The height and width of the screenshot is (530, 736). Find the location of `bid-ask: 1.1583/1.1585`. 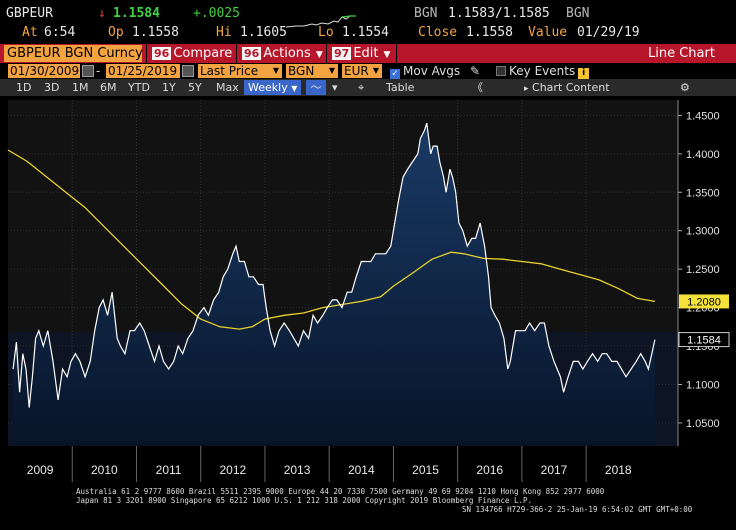

bid-ask: 1.1583/1.1585 is located at coordinates (499, 13).